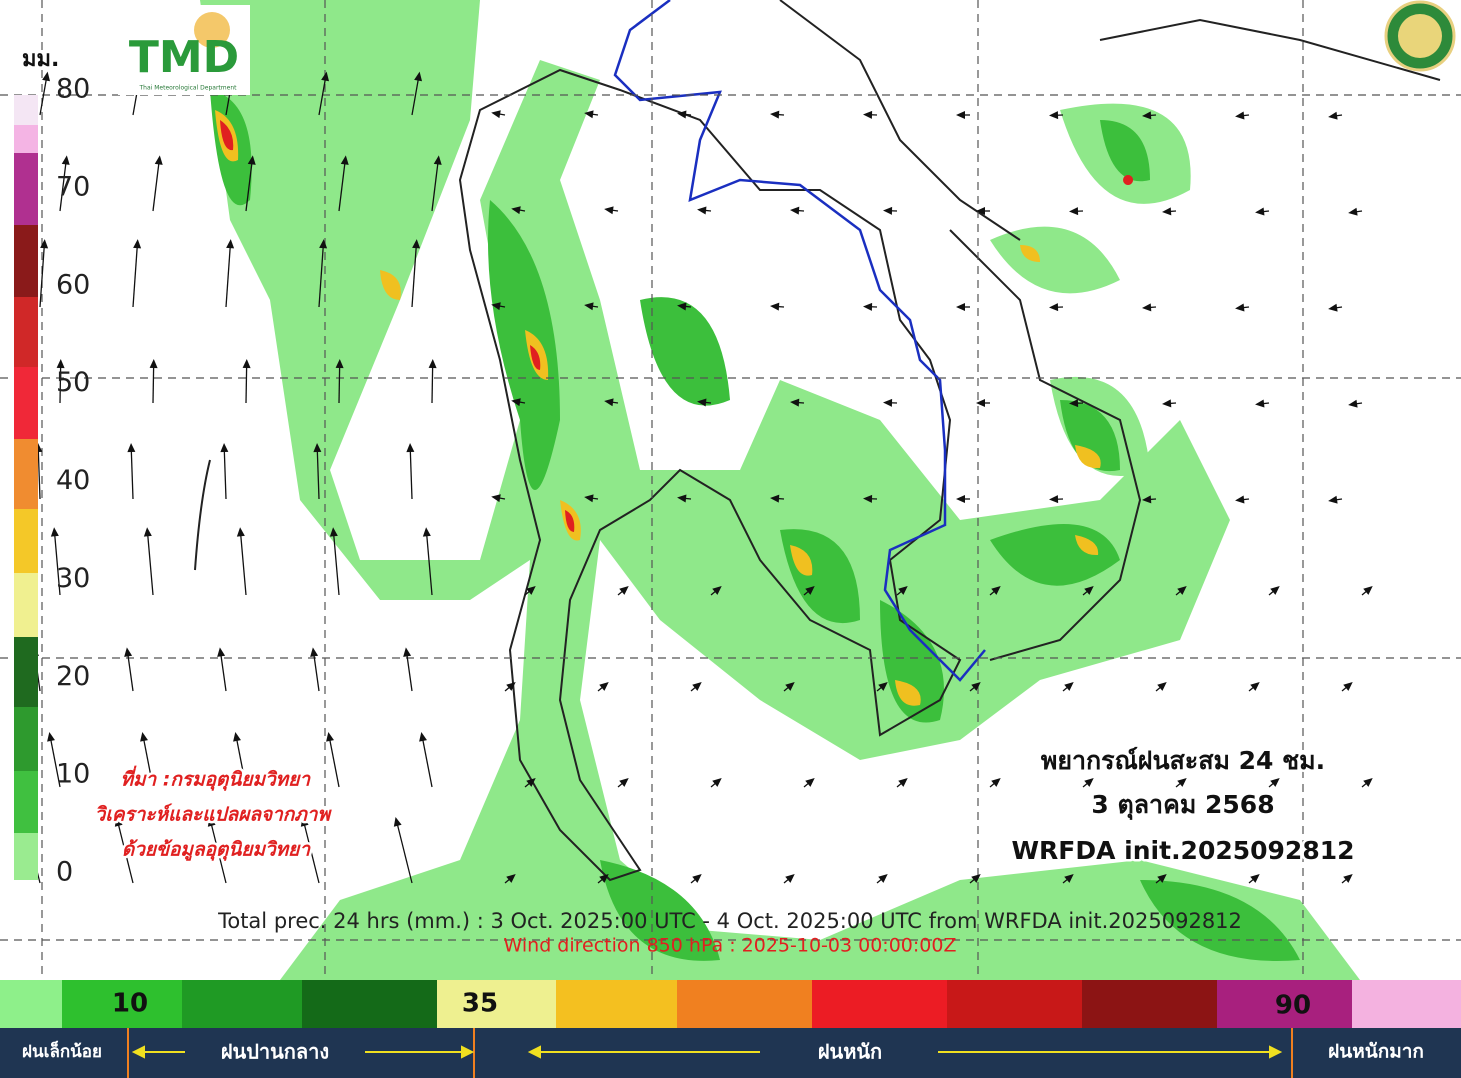 This screenshot has width=1461, height=1078. I want to click on legend-tick: 90, so click(1293, 1006).